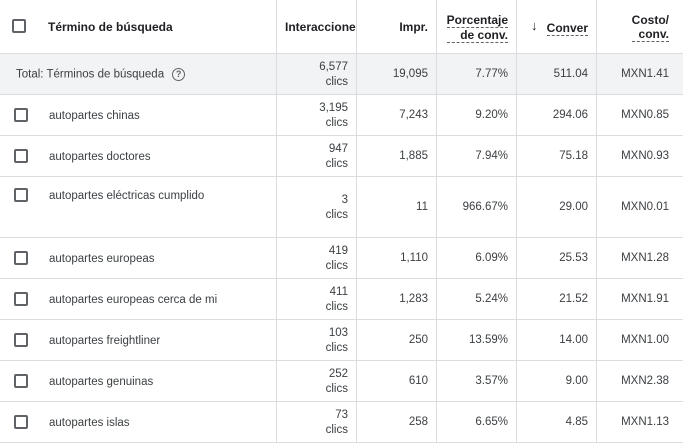 The height and width of the screenshot is (443, 683). Describe the element at coordinates (573, 258) in the screenshot. I see `conversions-value: 25.53` at that location.